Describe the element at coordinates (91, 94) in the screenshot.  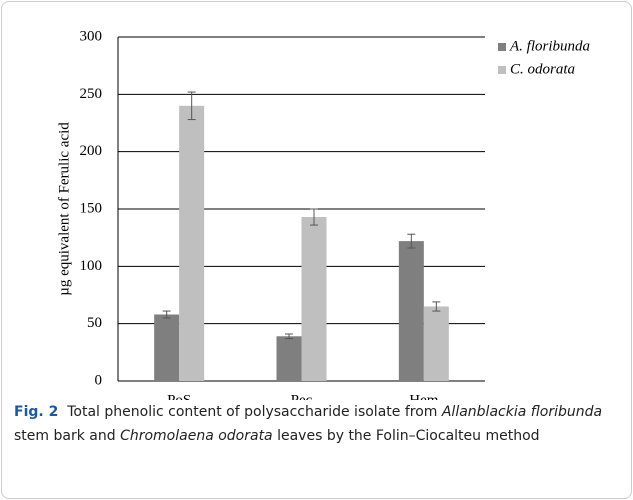
I see `y-tick-label: 250` at that location.